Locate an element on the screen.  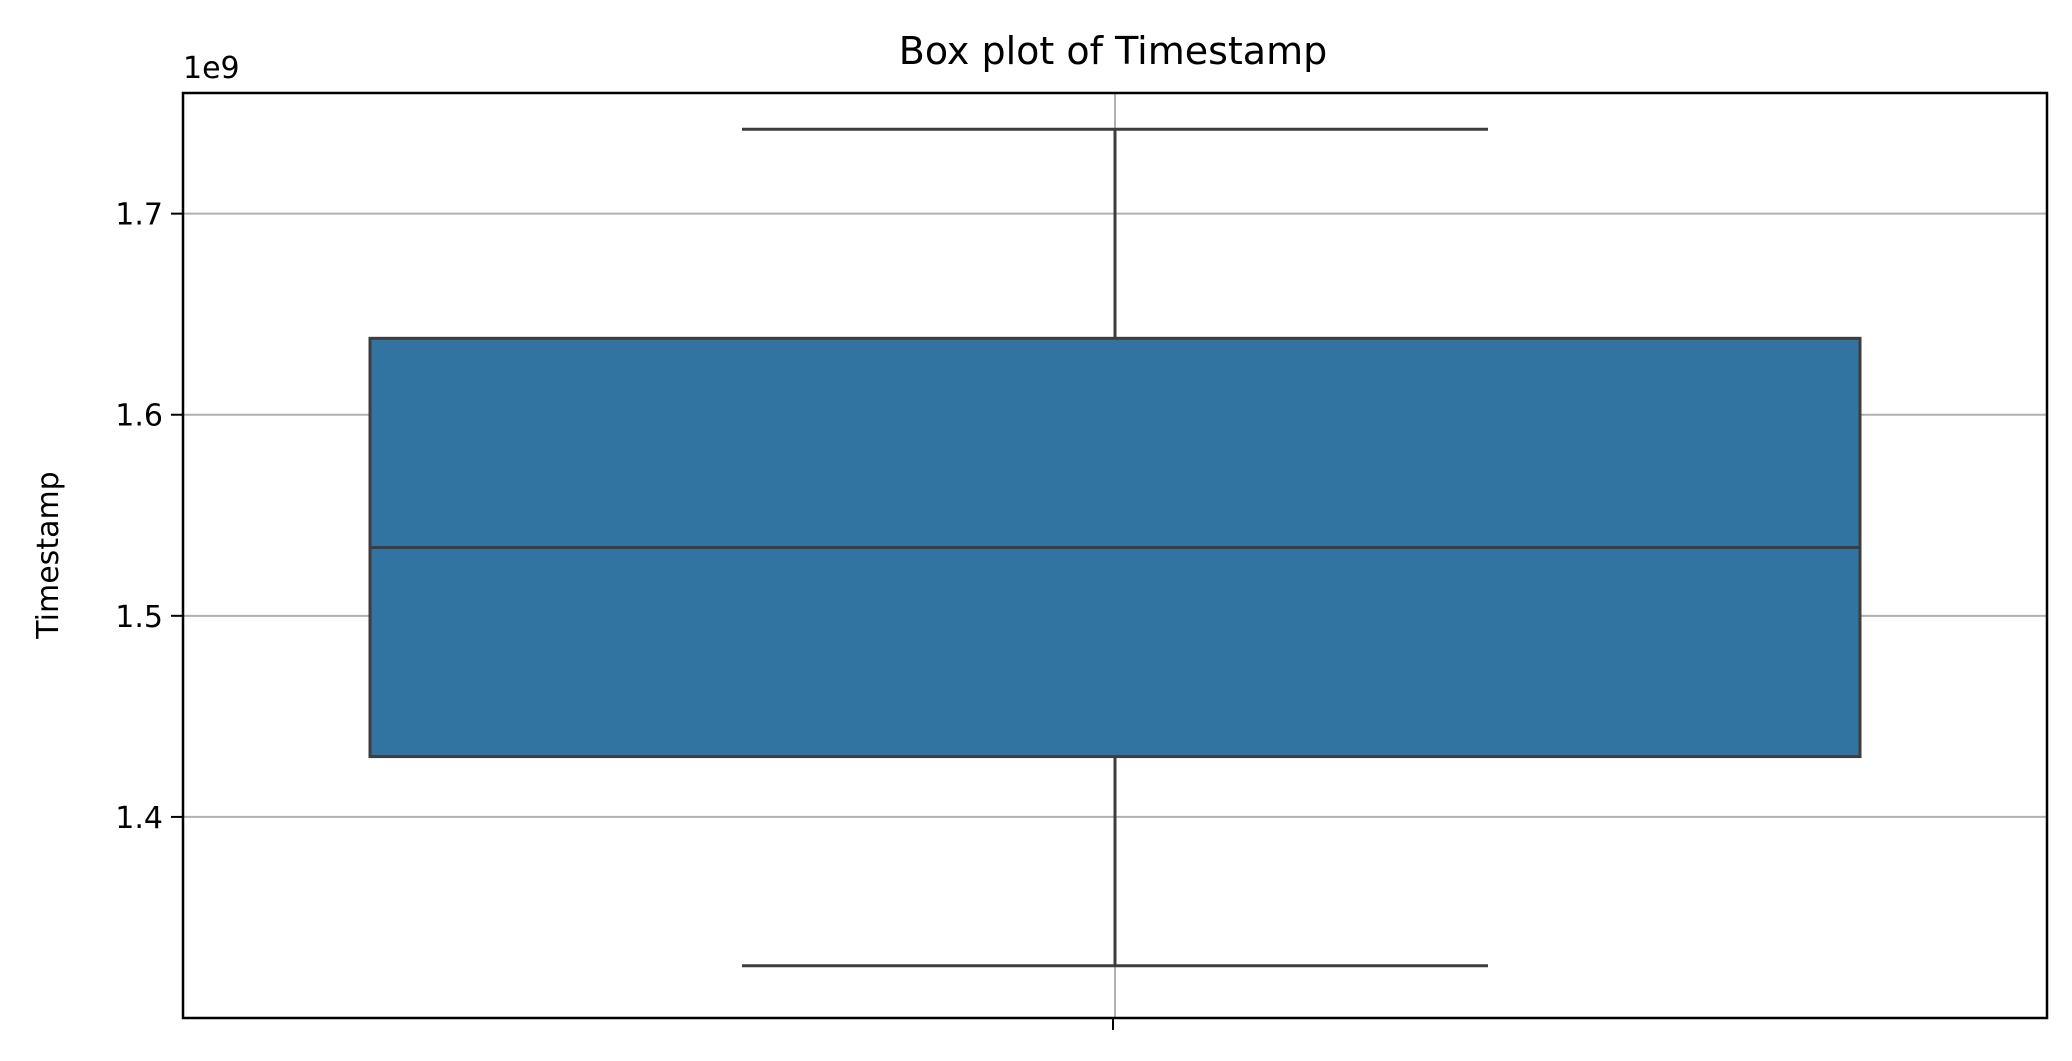
y-tick-label: 1.5 is located at coordinates (139, 617).